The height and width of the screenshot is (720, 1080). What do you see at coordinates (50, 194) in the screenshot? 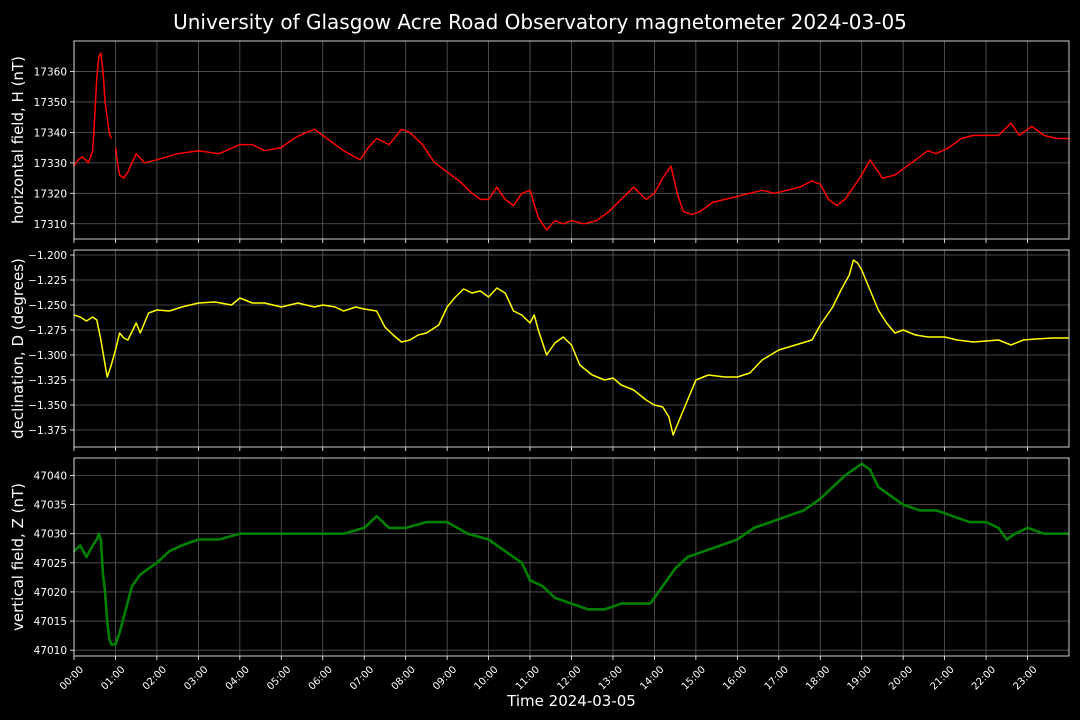
I see `y-tick-label: 17320` at bounding box center [50, 194].